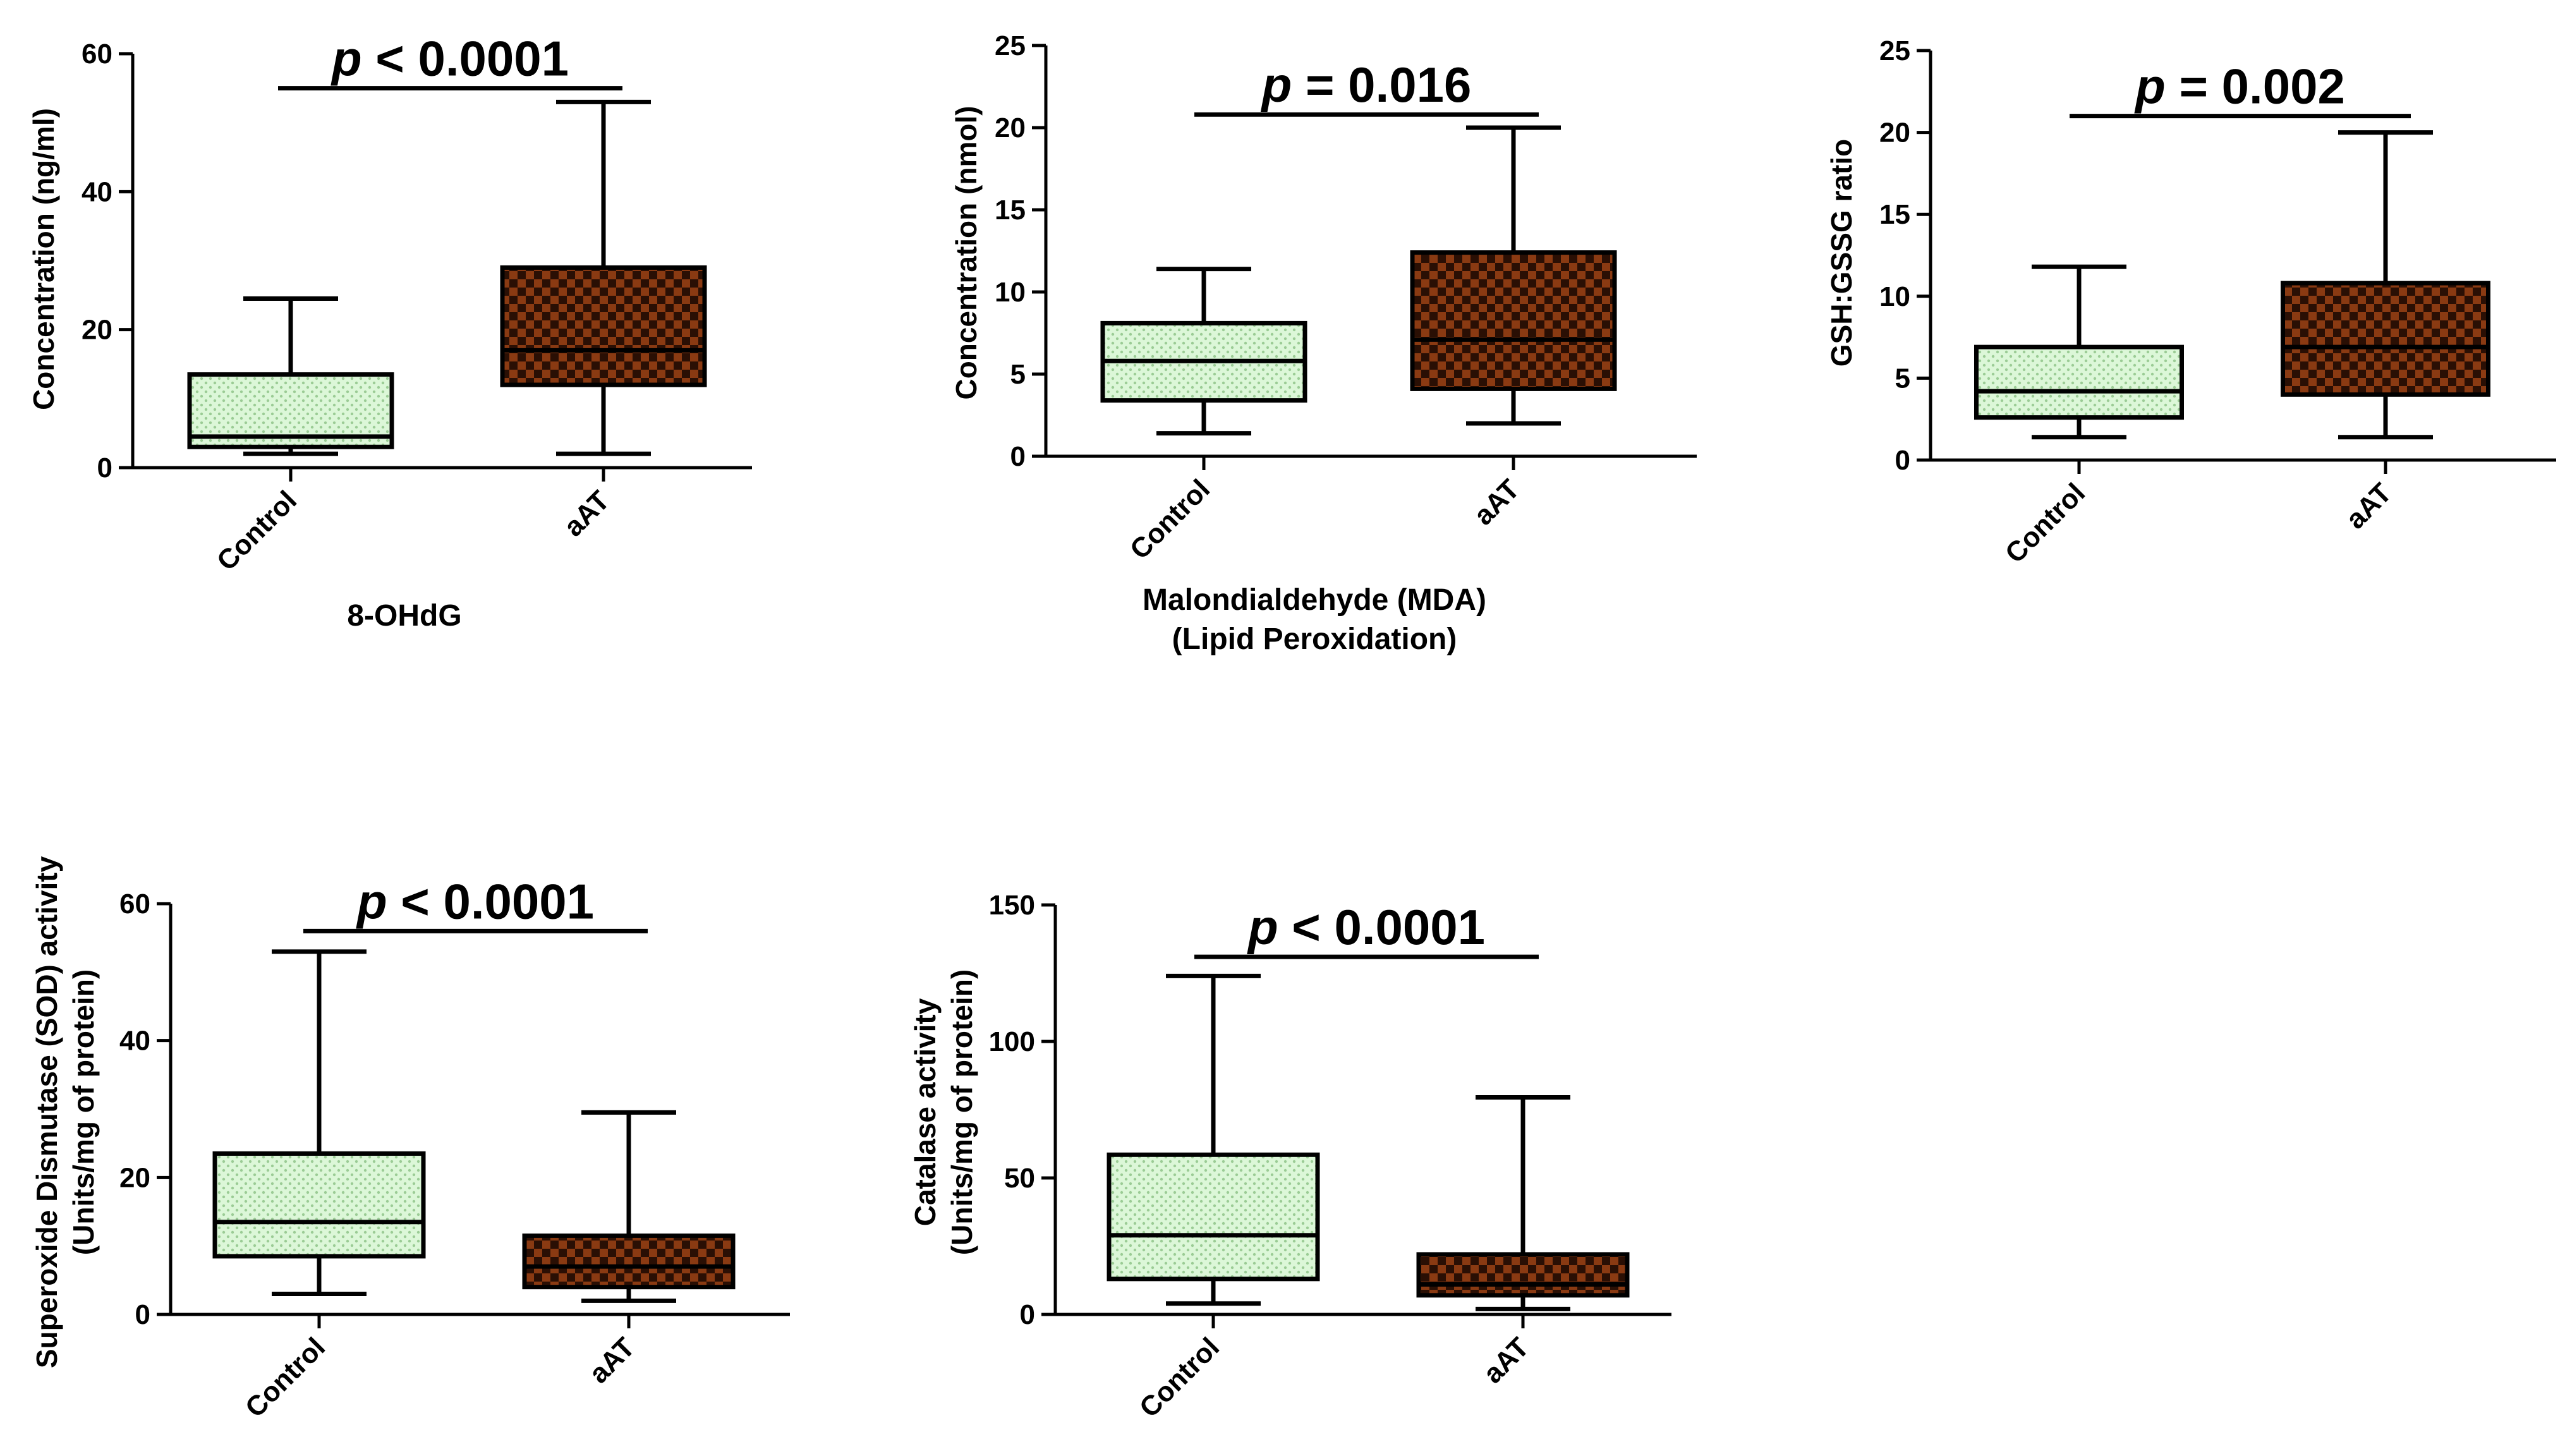 The image size is (2565, 1456). Describe the element at coordinates (1012, 1041) in the screenshot. I see `y-tick-label: 100` at that location.